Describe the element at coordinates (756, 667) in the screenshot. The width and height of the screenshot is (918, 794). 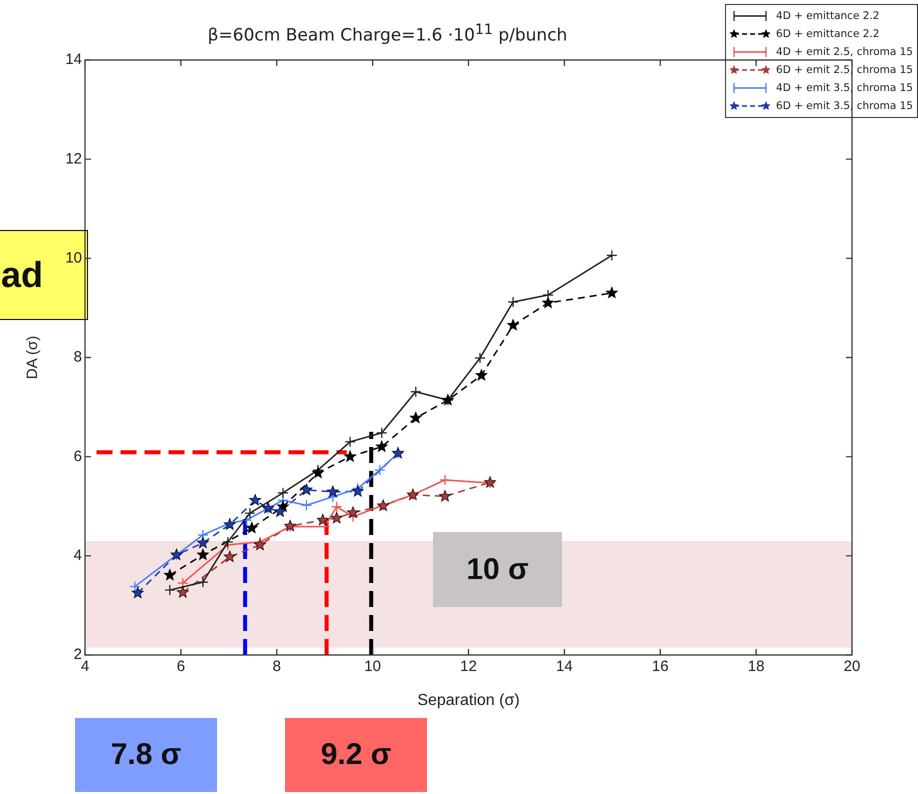
I see `x-tick-label: 18` at that location.